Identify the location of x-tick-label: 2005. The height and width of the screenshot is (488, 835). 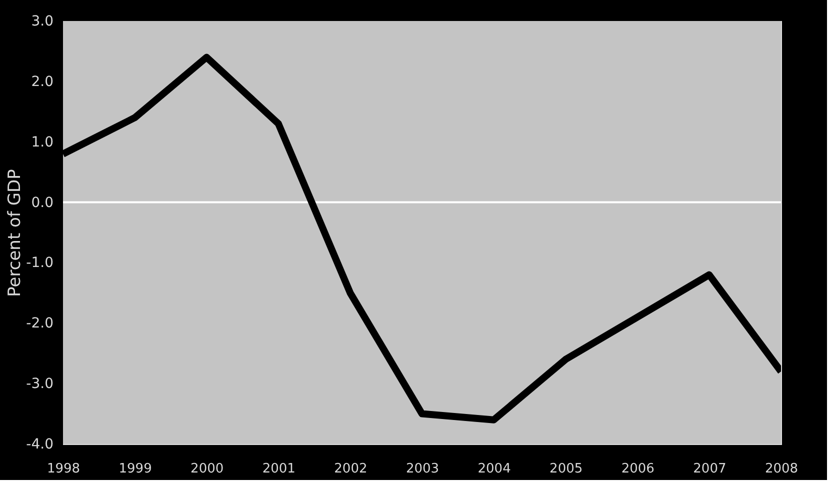
(566, 469).